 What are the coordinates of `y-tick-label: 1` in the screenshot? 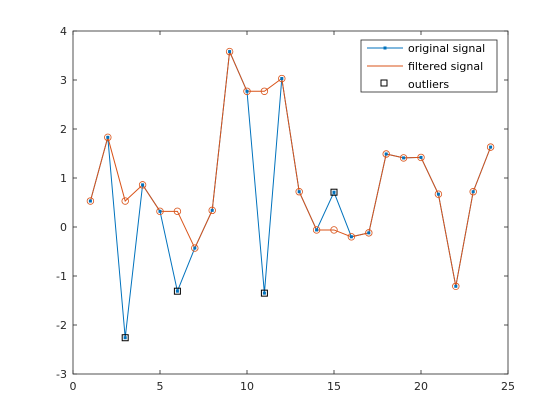 It's located at (63, 178).